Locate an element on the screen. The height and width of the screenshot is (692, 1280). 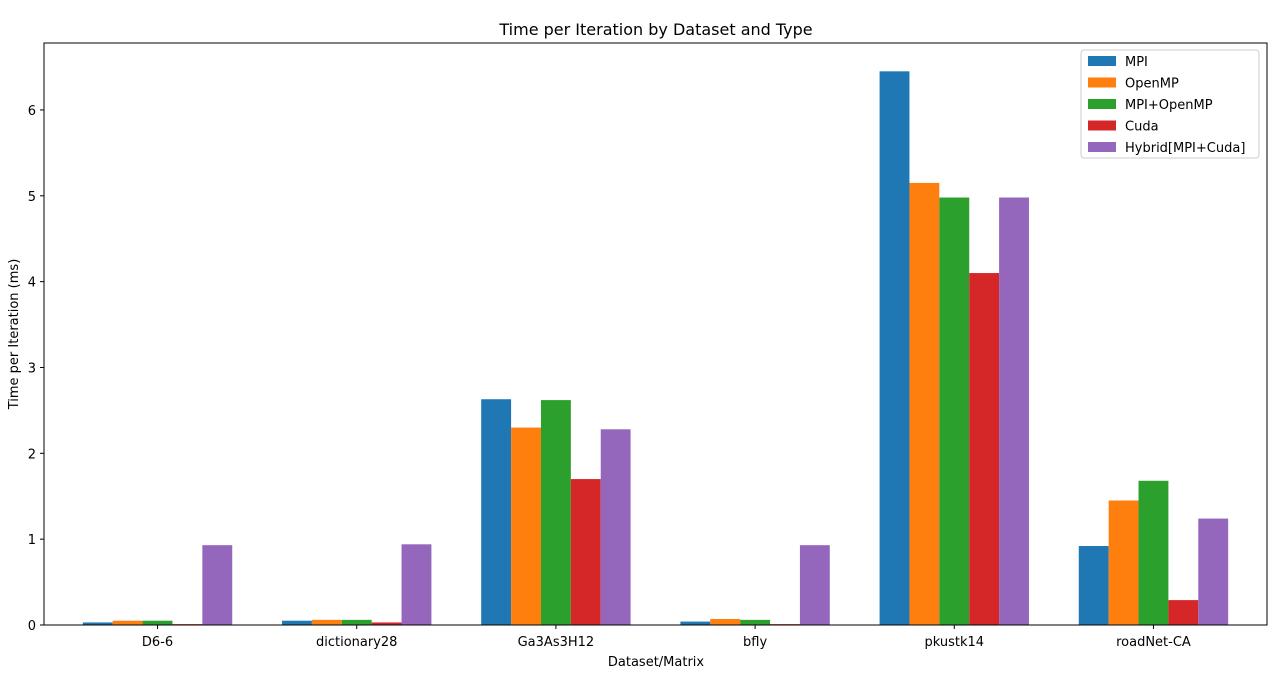
x-tick-label: pkustk14 is located at coordinates (954, 642).